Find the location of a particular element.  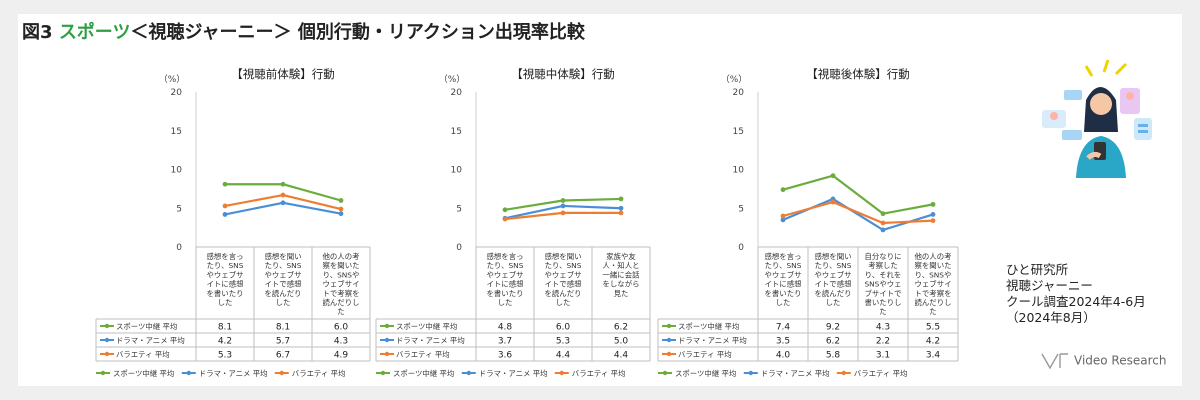

category-label: を書いたり is located at coordinates (783, 293).